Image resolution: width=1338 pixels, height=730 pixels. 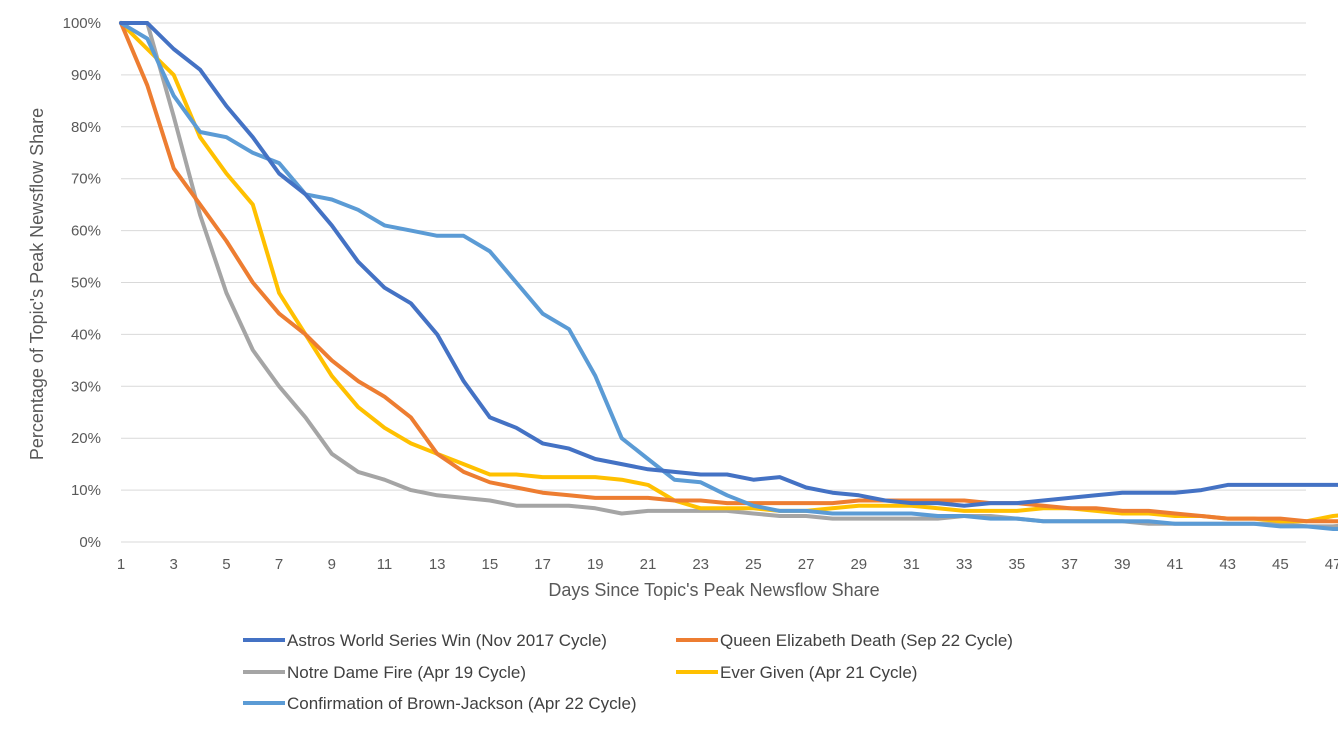 I want to click on legend-item-2: Queen Elizabeth Death (Sep 22 Cycle), so click(x=844, y=640).